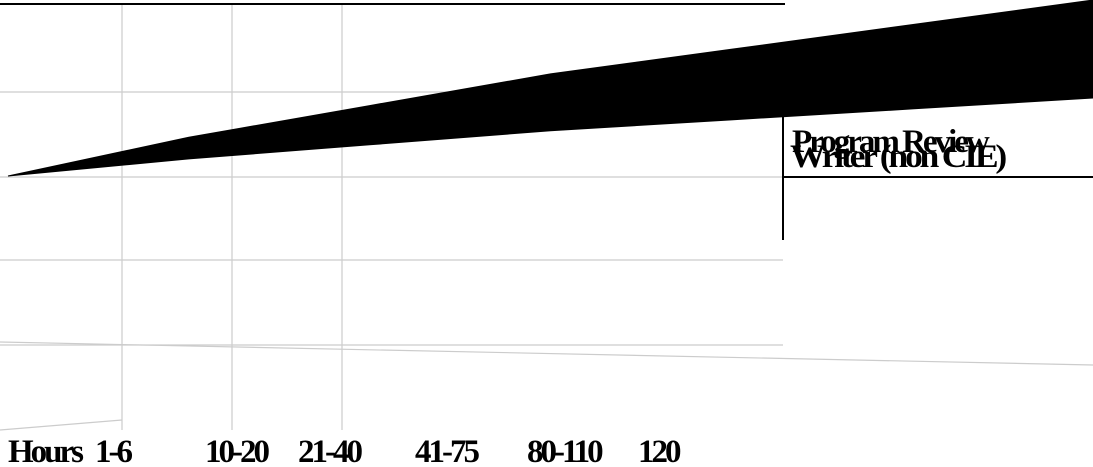 This screenshot has width=1093, height=467. I want to click on x-tick-label: 41-75, so click(447, 450).